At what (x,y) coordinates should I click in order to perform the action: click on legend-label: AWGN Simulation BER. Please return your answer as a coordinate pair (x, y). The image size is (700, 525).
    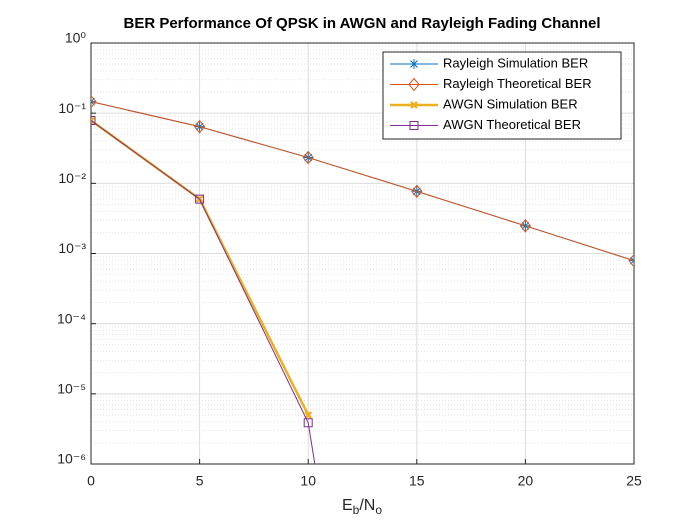
    Looking at the image, I should click on (510, 103).